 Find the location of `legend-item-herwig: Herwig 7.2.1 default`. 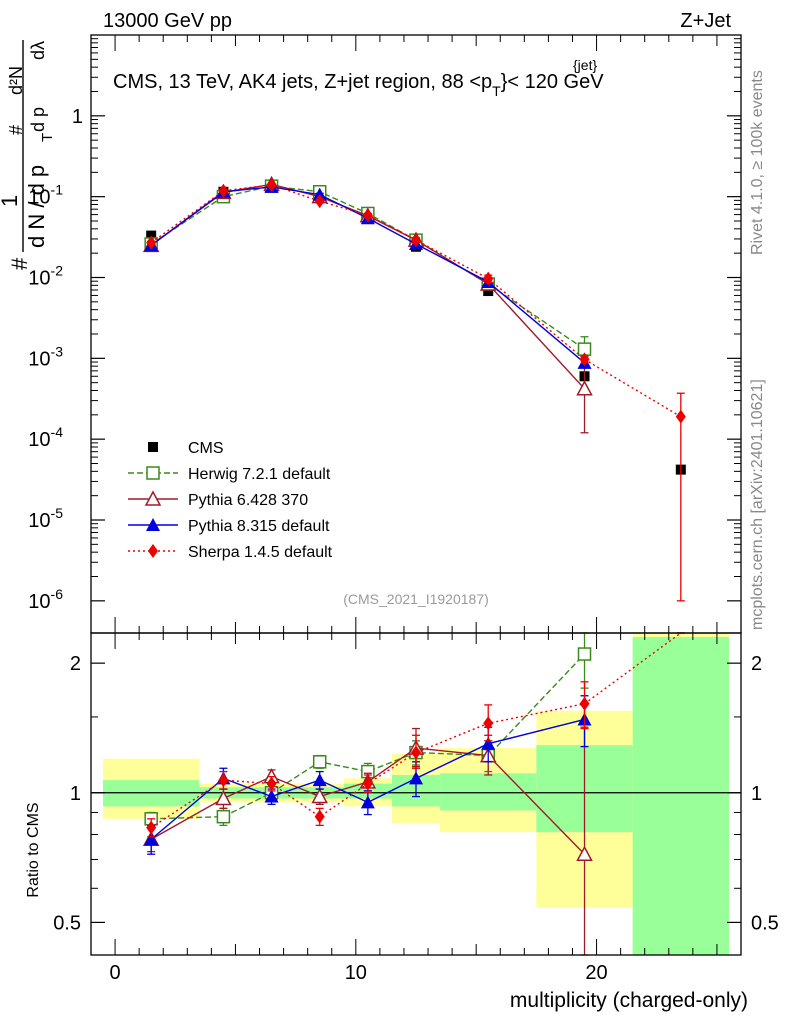

legend-item-herwig: Herwig 7.2.1 default is located at coordinates (229, 474).